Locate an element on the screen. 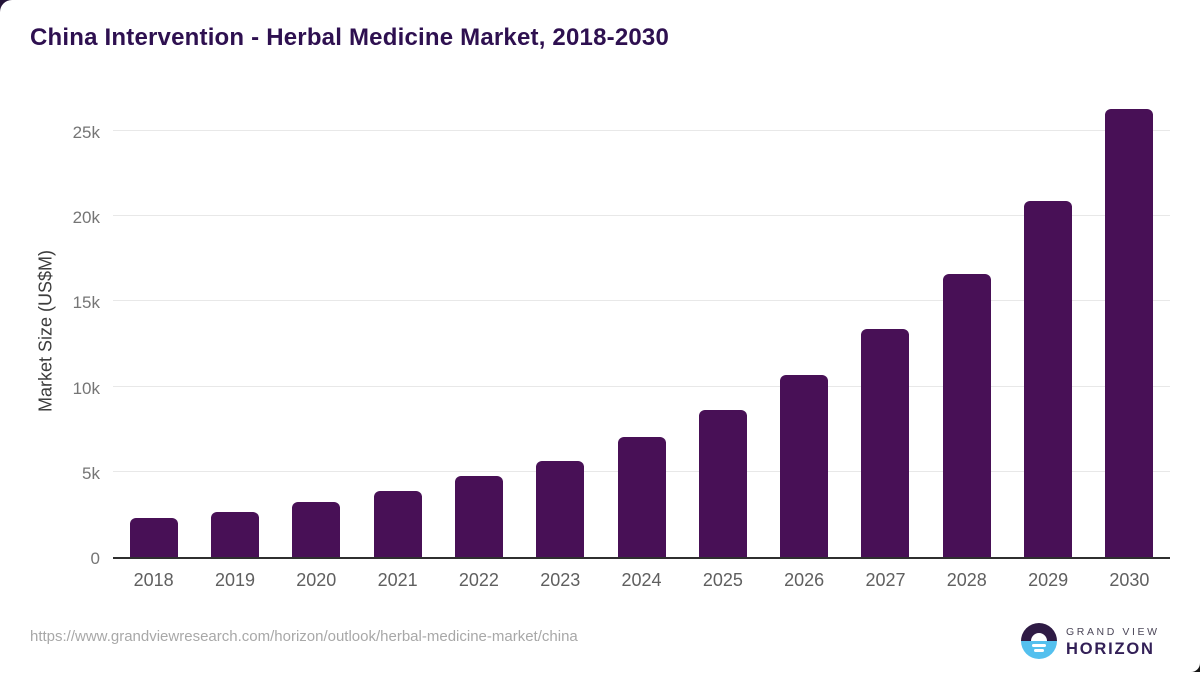  y-tick-label: 5k is located at coordinates (91, 473).